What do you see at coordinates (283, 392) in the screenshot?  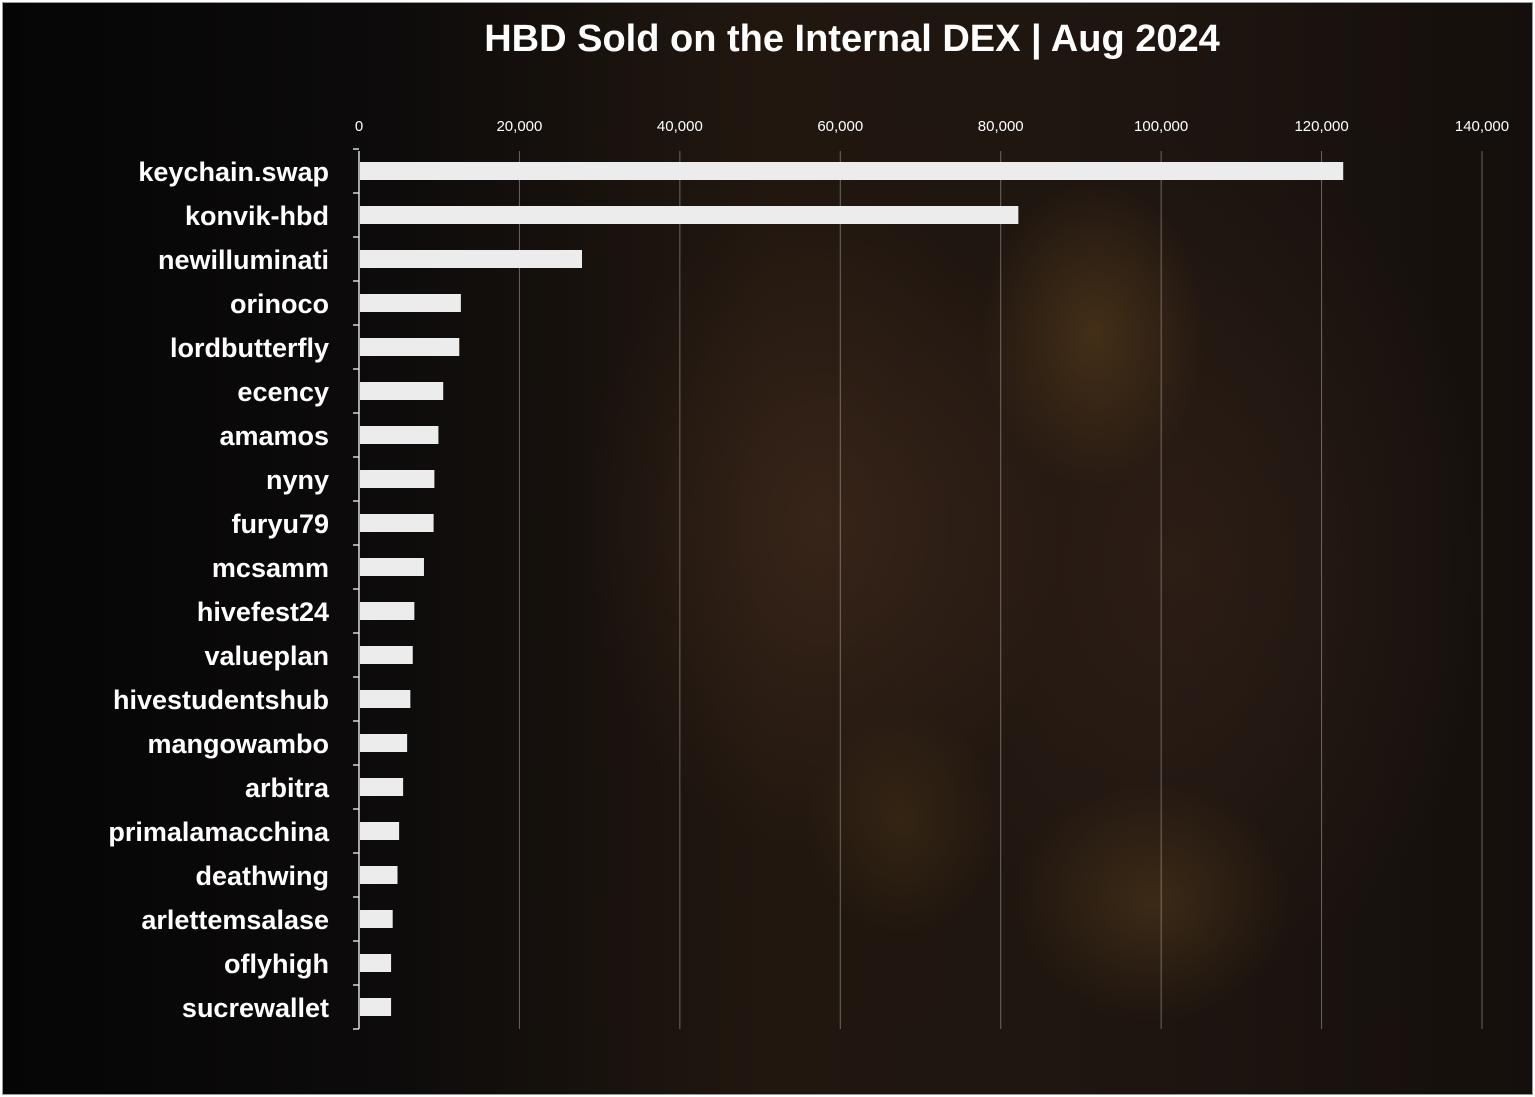 I see `category-label: ecency` at bounding box center [283, 392].